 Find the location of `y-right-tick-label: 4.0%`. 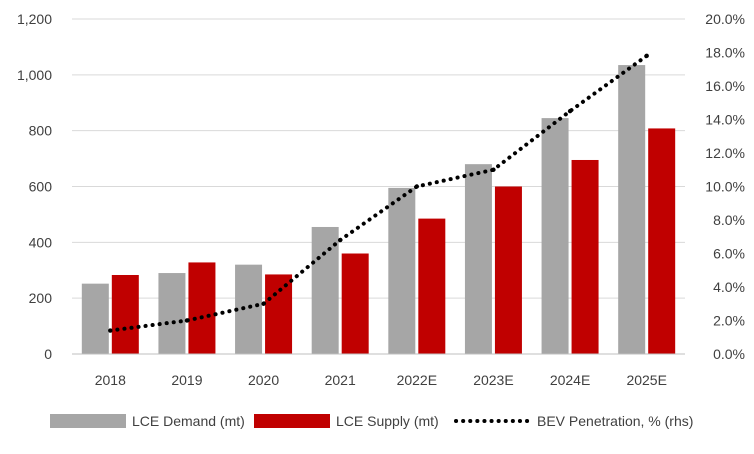

y-right-tick-label: 4.0% is located at coordinates (729, 287).